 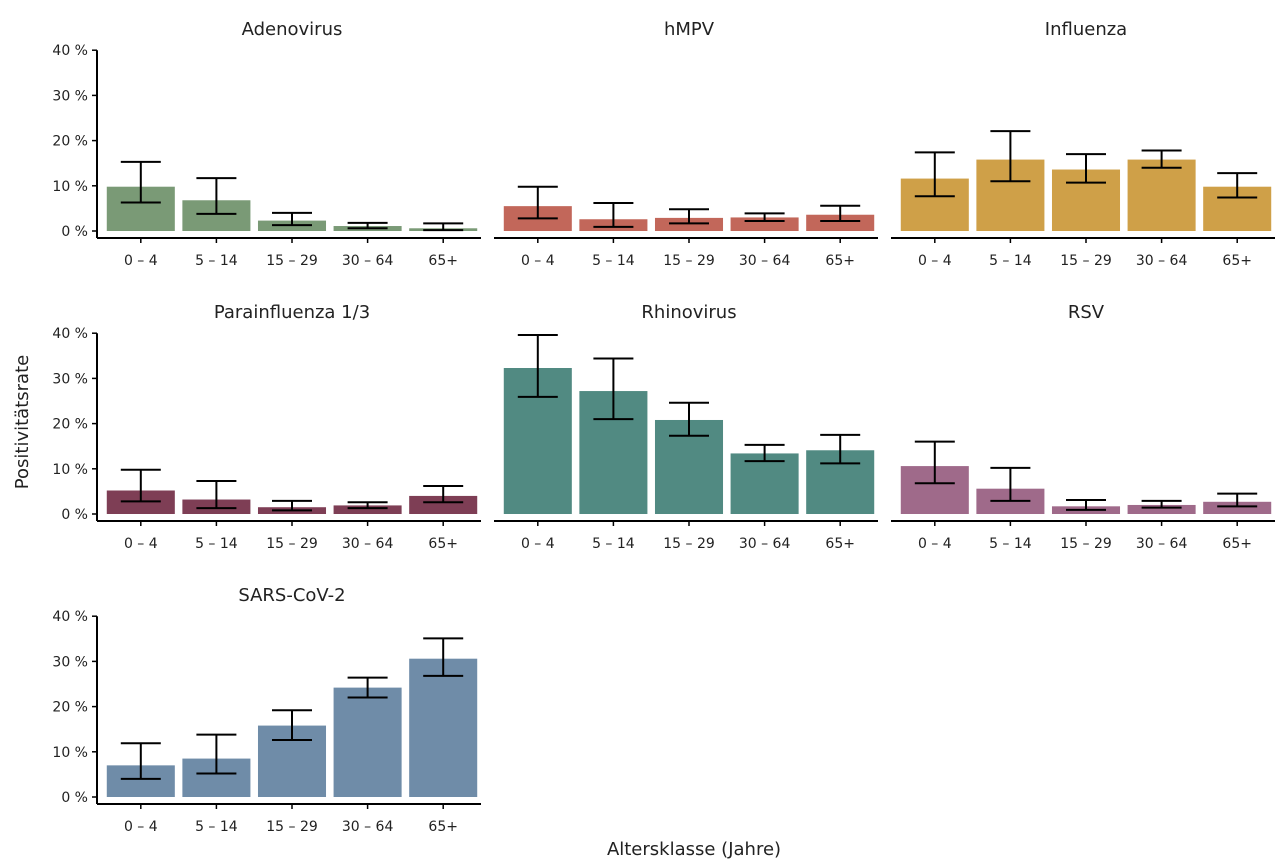 What do you see at coordinates (1086, 312) in the screenshot?
I see `panel-title: RSV` at bounding box center [1086, 312].